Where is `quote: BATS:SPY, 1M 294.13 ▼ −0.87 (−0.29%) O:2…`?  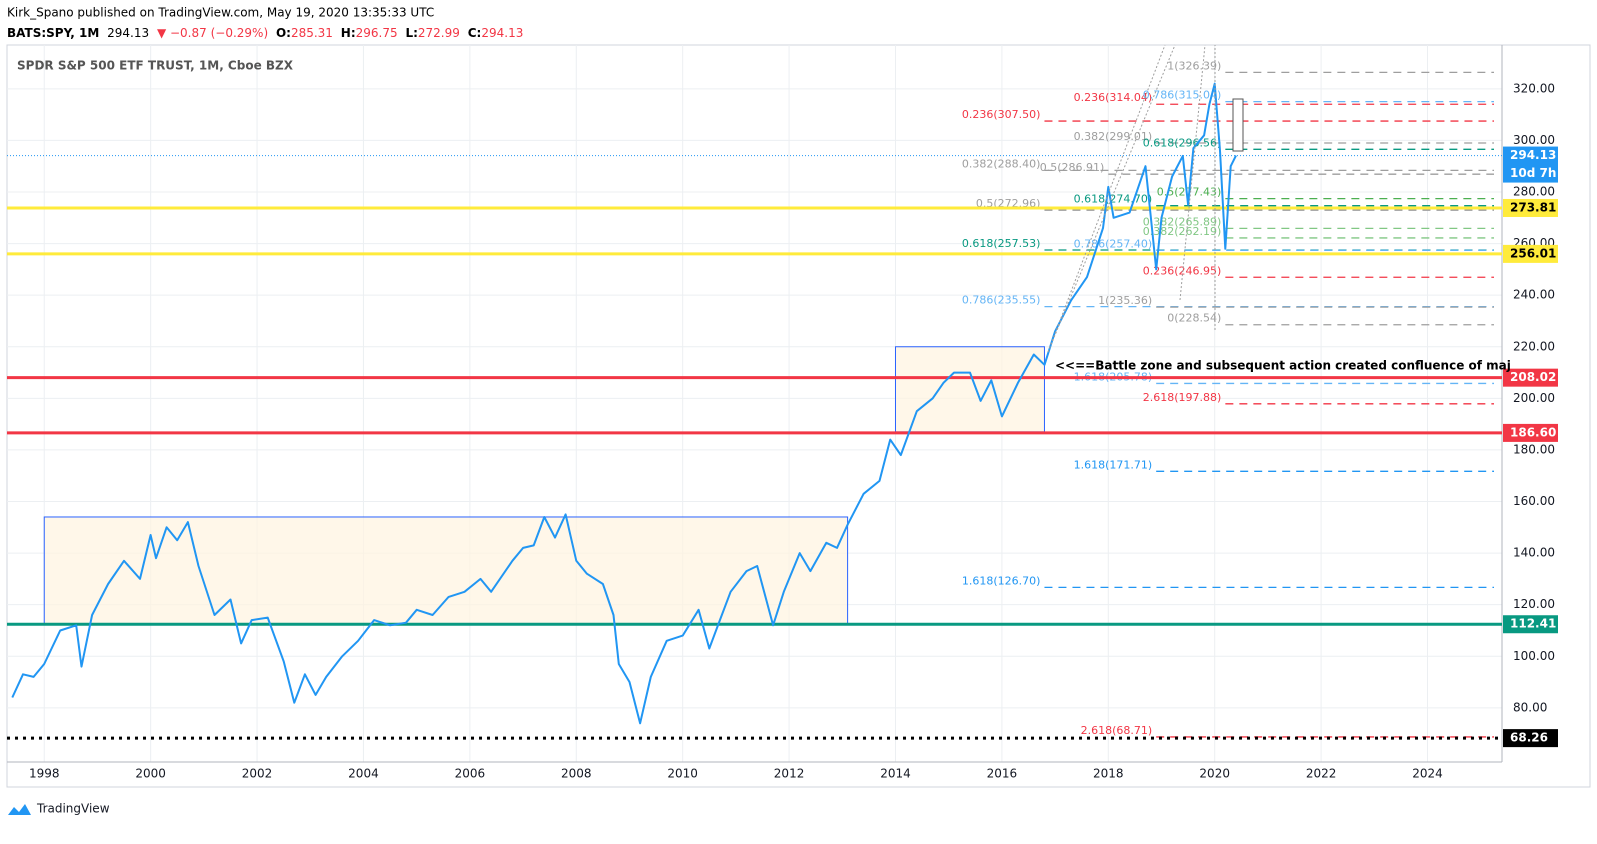 quote: BATS:SPY, 1M 294.13 ▼ −0.87 (−0.29%) O:2… is located at coordinates (265, 33).